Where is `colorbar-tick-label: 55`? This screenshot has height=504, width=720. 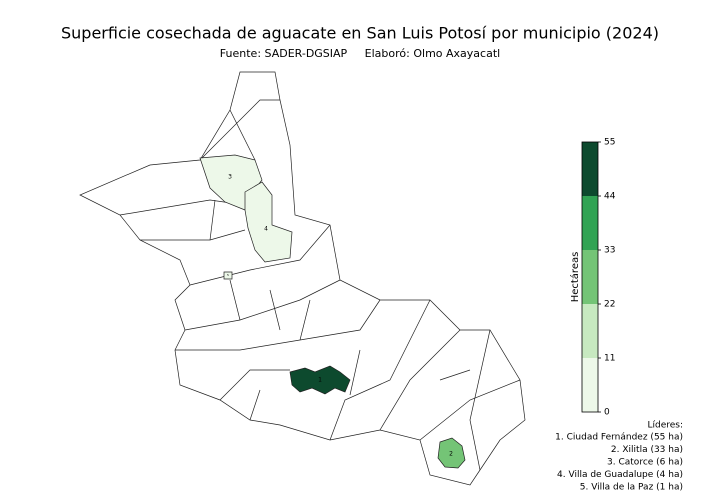 colorbar-tick-label: 55 is located at coordinates (609, 143).